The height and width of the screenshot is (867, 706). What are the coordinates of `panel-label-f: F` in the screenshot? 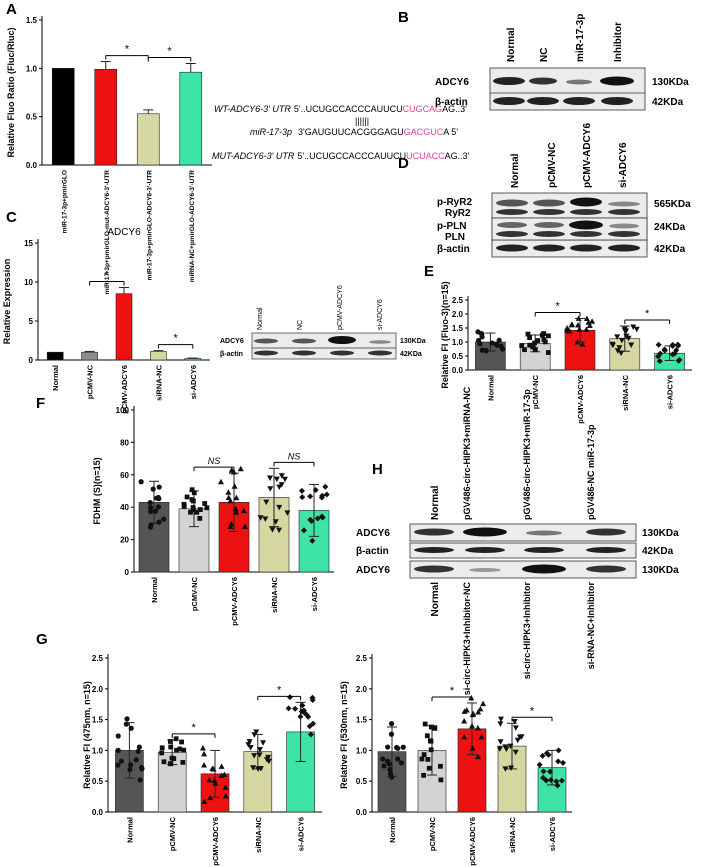 It's located at (40, 403).